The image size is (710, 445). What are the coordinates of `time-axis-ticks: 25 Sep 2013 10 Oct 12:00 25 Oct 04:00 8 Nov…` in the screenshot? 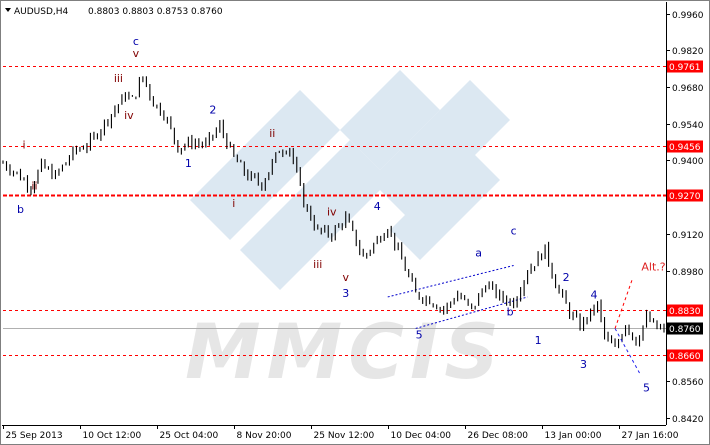 It's located at (341, 433).